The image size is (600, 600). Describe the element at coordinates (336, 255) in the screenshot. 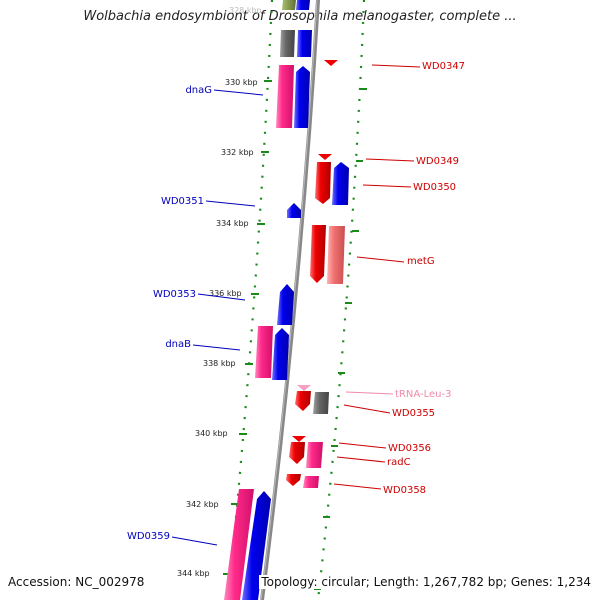

I see `gene-metG-pair` at that location.